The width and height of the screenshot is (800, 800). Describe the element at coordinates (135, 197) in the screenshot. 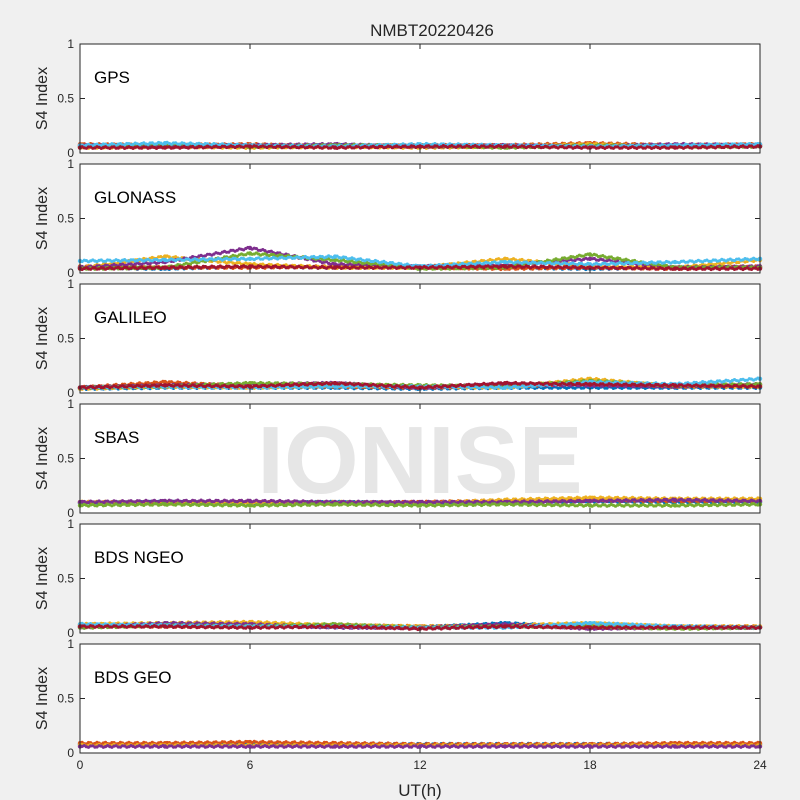

I see `panel-label: GLONASS` at that location.